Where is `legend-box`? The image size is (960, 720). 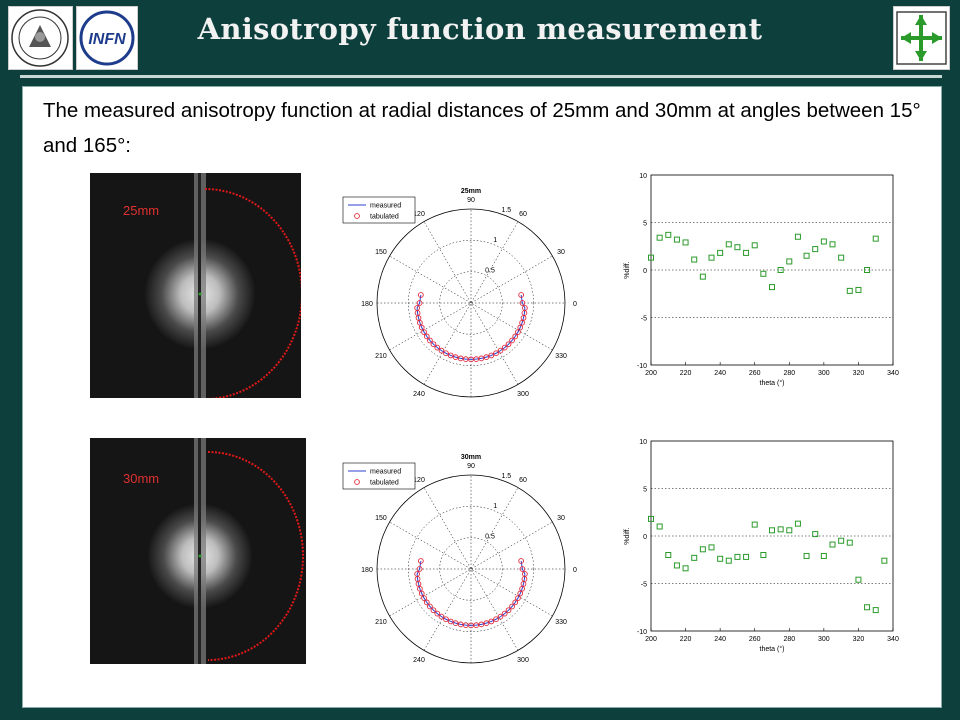
legend-box is located at coordinates (379, 476).